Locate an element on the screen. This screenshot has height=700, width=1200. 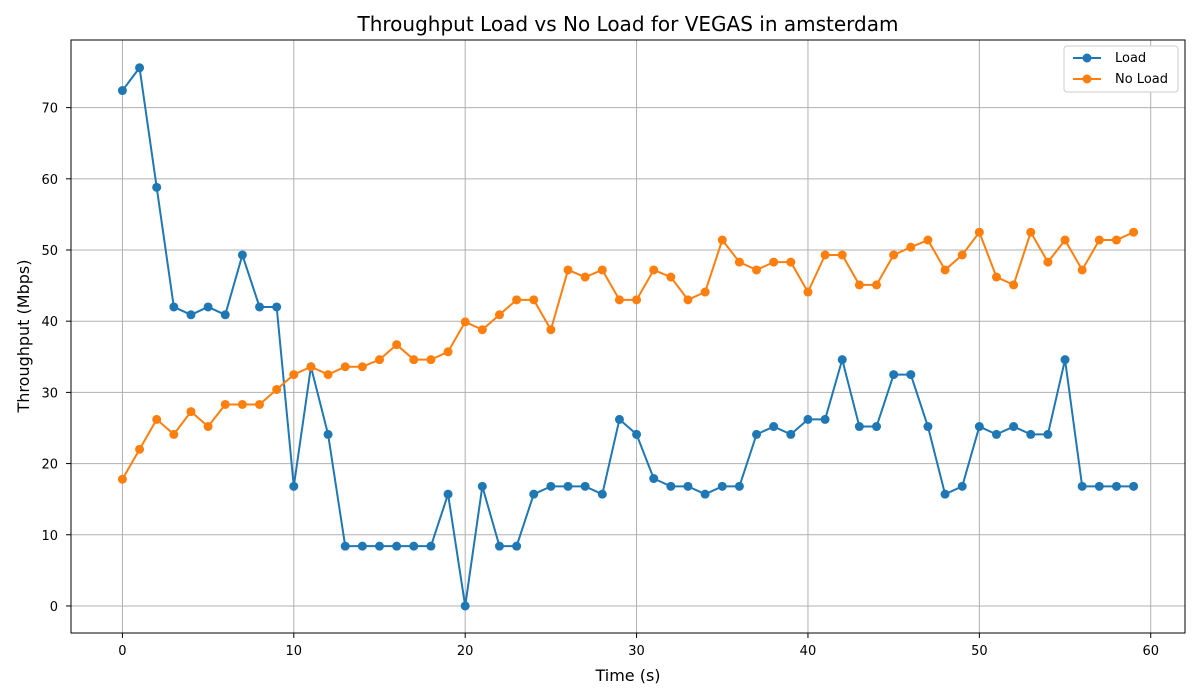
x-tick-label: 10 is located at coordinates (294, 651).